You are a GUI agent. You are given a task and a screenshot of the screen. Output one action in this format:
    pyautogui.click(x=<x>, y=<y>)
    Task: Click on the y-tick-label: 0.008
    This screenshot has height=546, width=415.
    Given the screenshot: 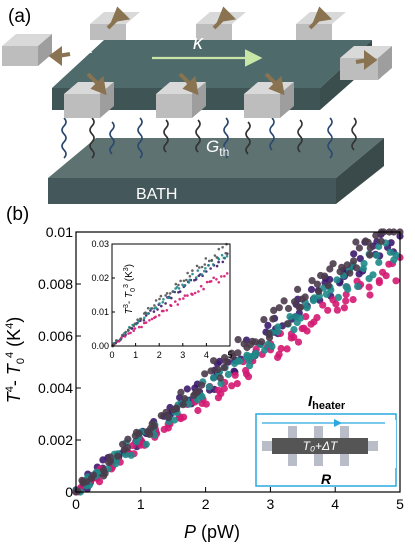 What is the action you would take?
    pyautogui.click(x=55, y=284)
    